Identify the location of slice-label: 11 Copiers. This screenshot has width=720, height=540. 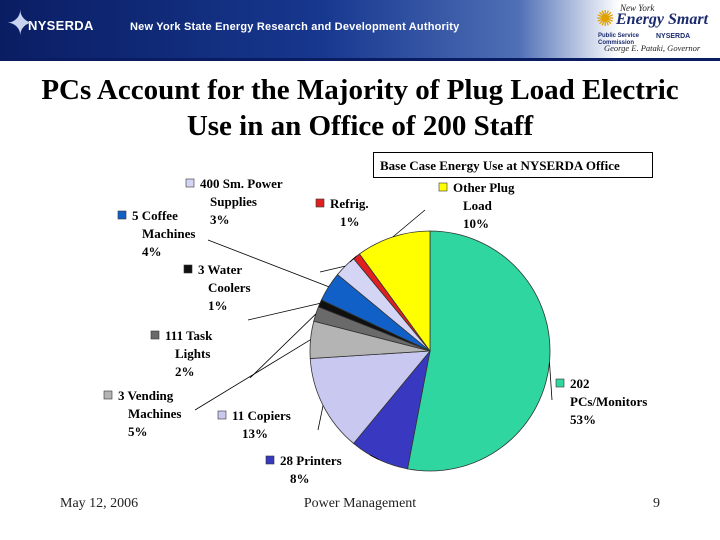
(261, 415).